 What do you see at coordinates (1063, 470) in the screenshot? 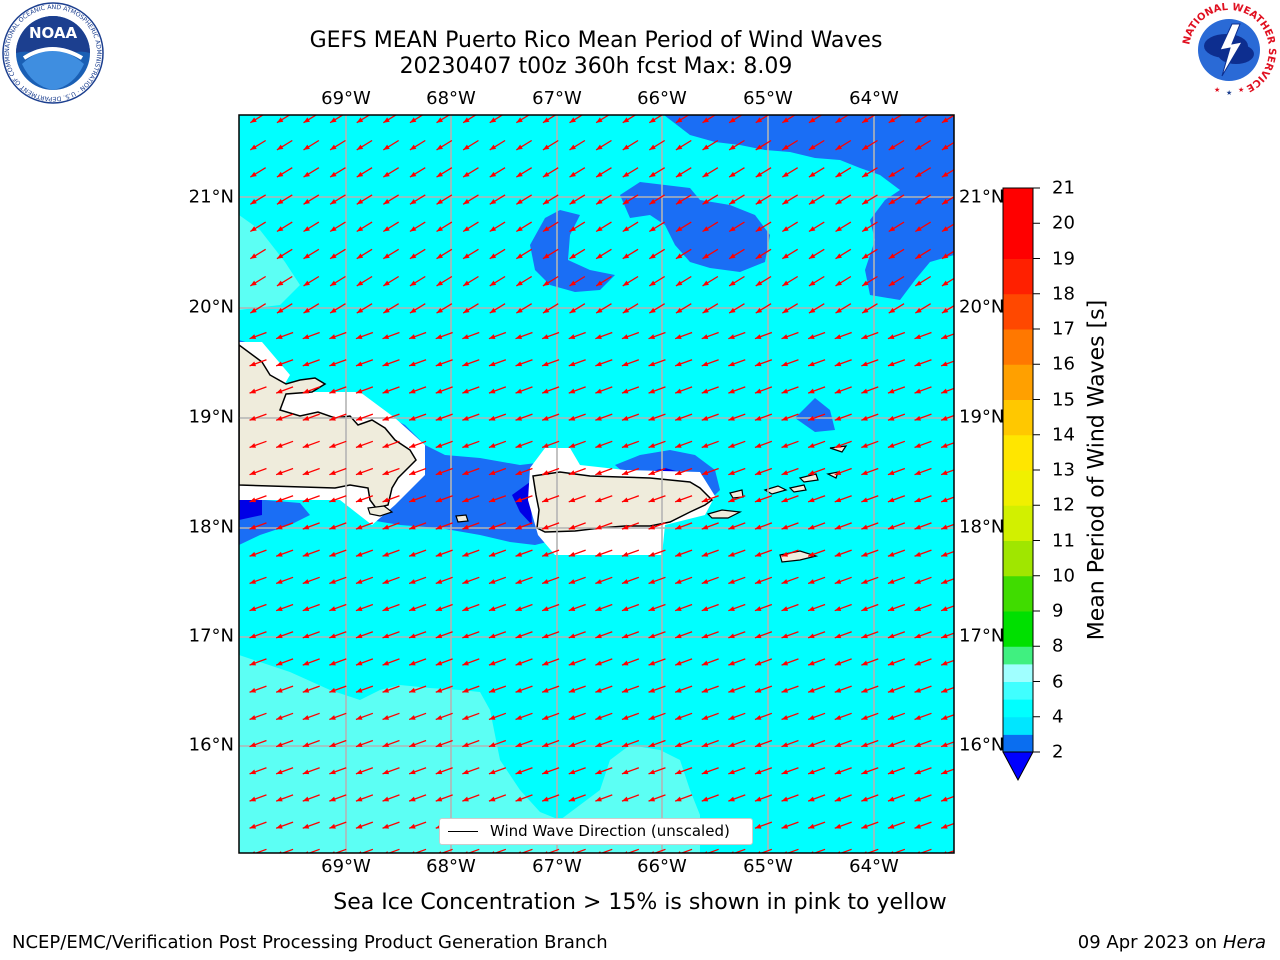
I see `colorbar-tick-label: 13` at bounding box center [1063, 470].